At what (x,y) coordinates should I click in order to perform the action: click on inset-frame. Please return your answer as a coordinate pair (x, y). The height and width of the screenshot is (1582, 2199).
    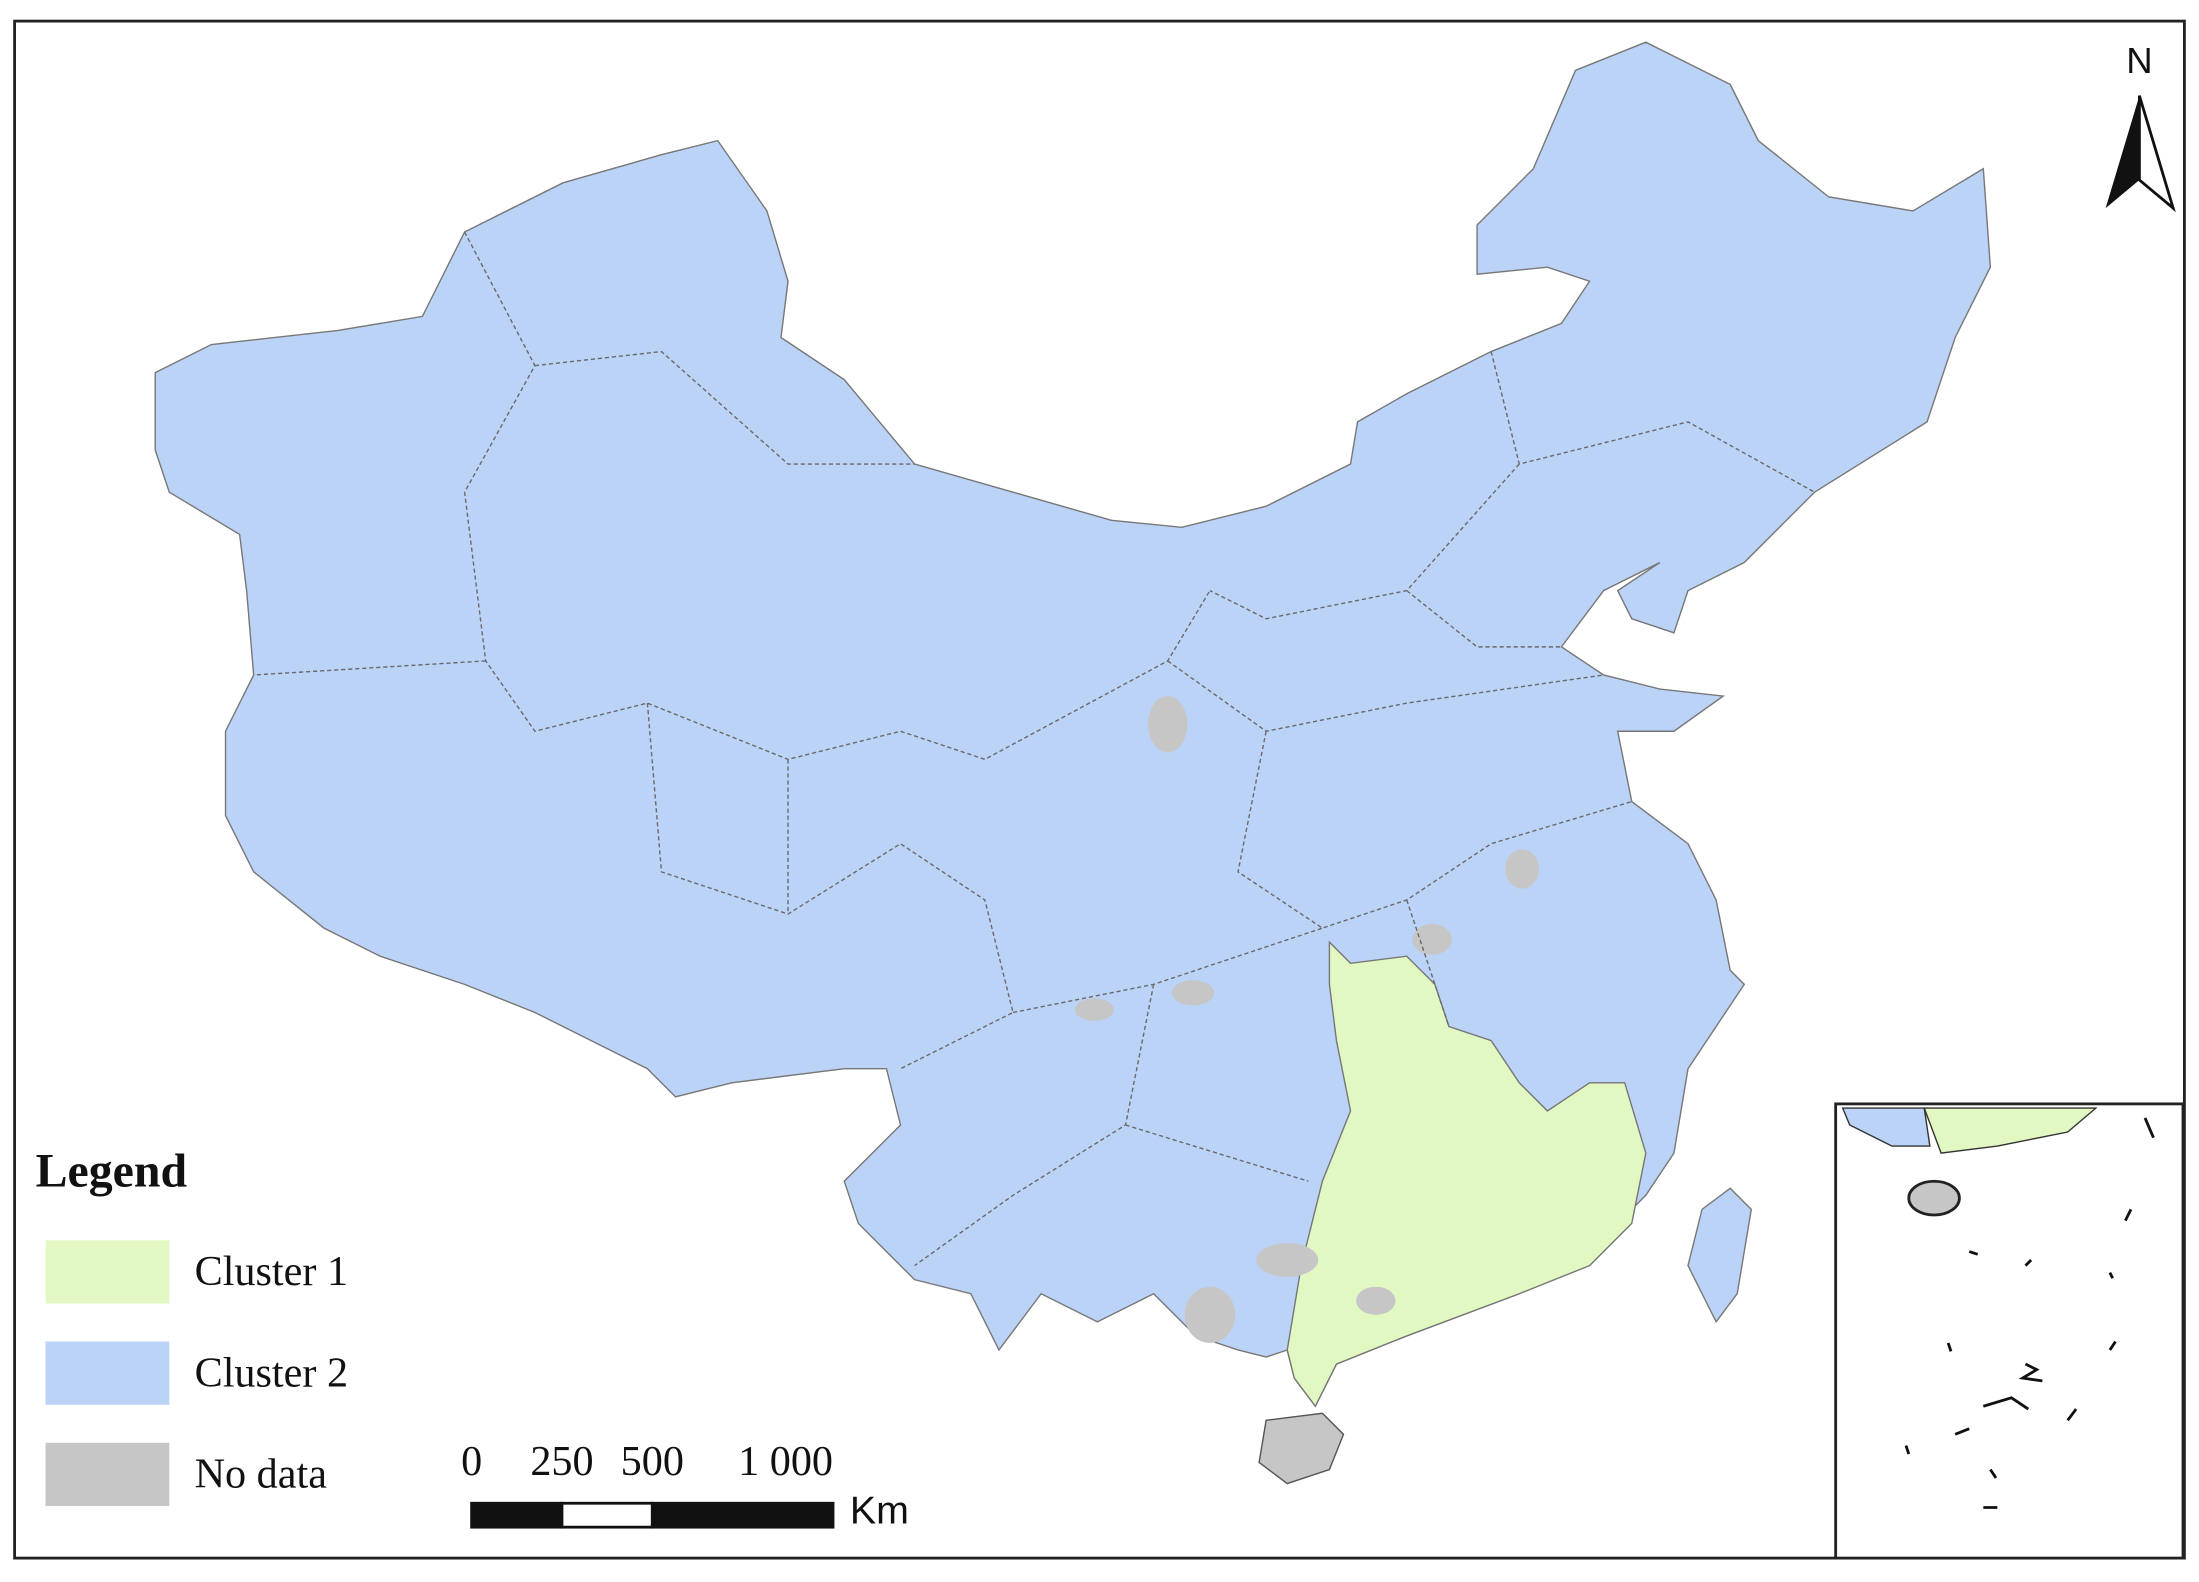
    Looking at the image, I should click on (2009, 1331).